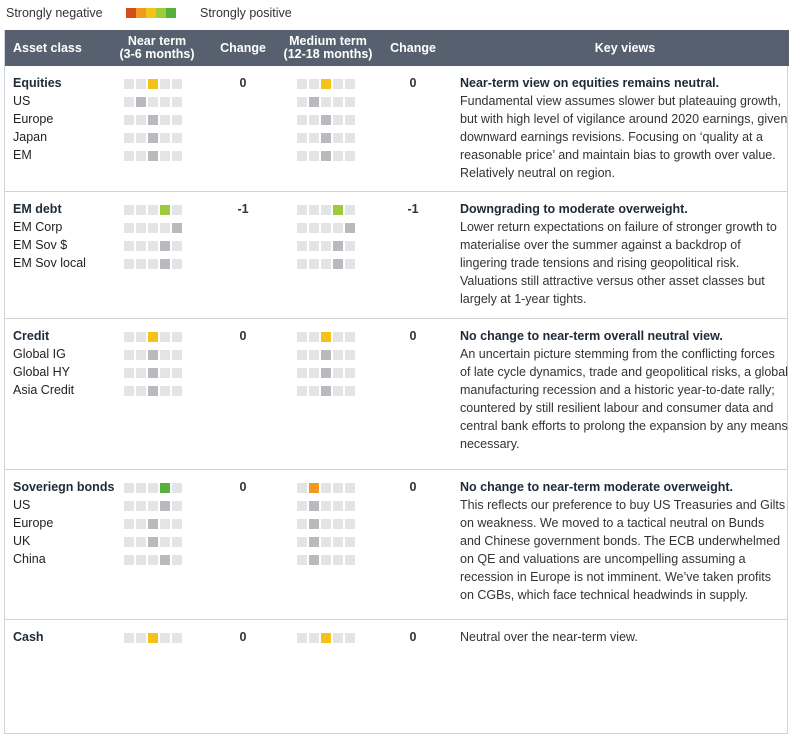 Image resolution: width=796 pixels, height=746 pixels. I want to click on asset-subclass-label: EM Sov local, so click(49, 263).